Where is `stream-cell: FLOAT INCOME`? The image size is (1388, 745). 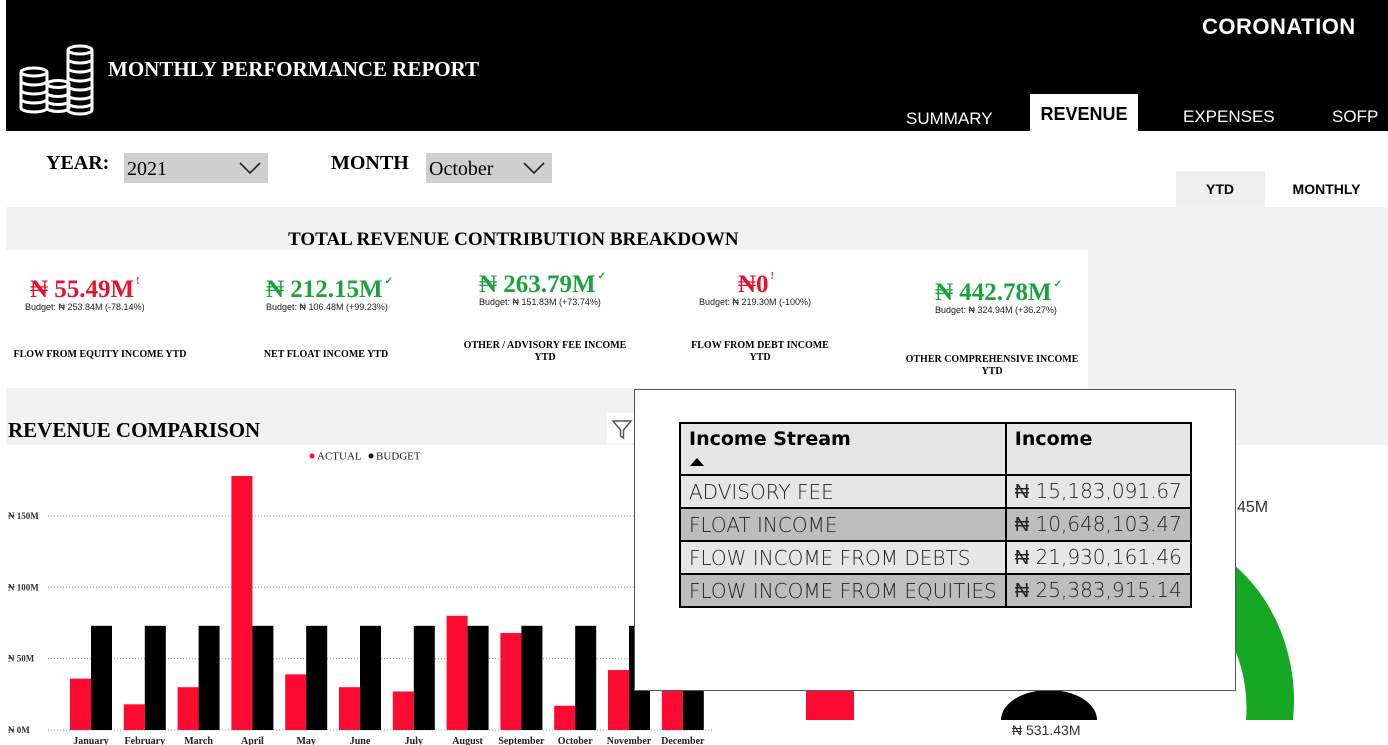 stream-cell: FLOAT INCOME is located at coordinates (843, 524).